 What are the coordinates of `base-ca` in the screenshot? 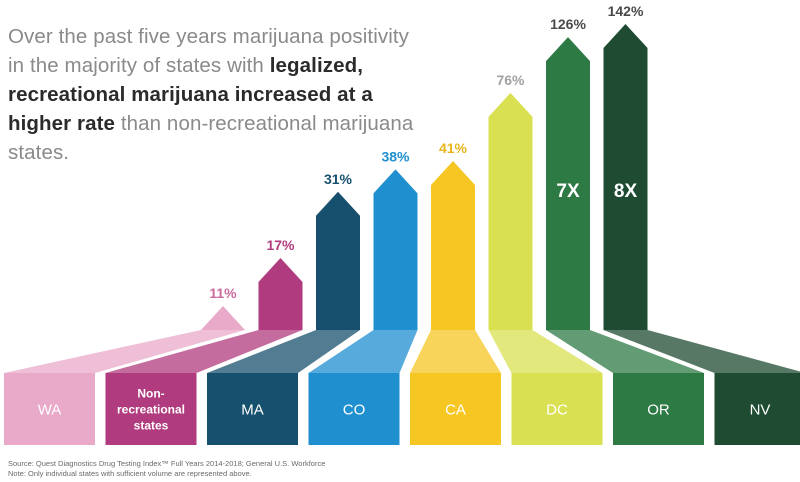 It's located at (455, 409).